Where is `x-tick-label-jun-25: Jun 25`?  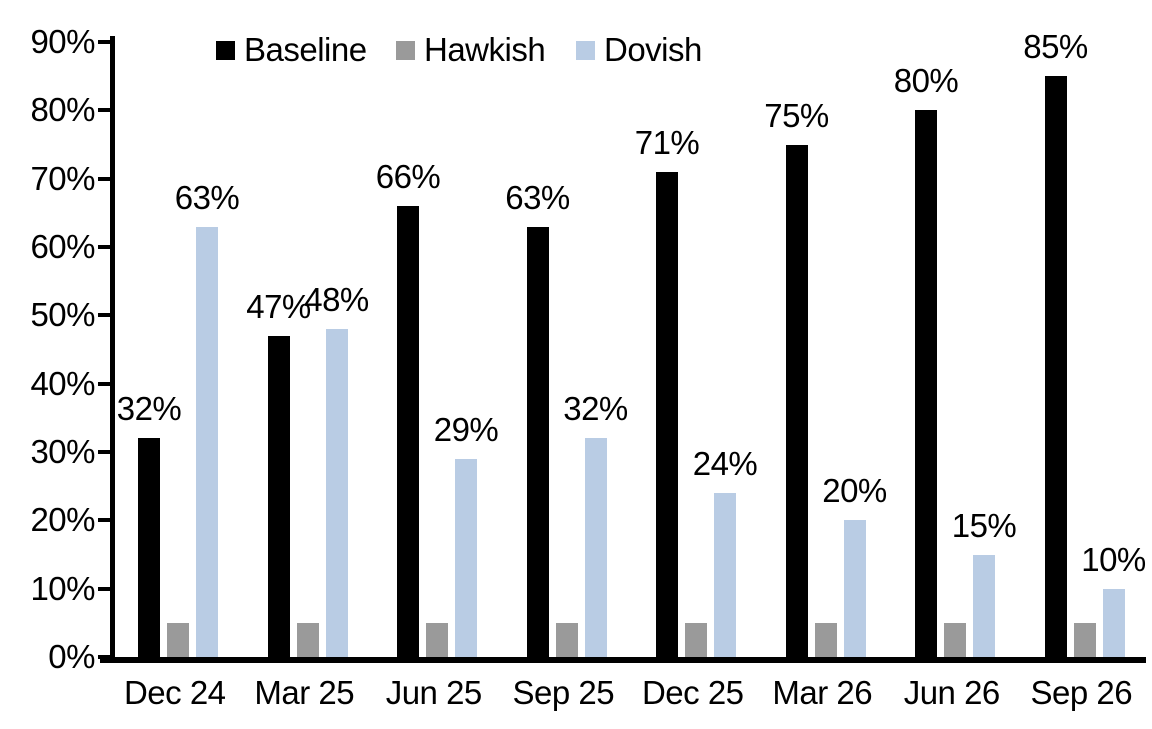 x-tick-label-jun-25: Jun 25 is located at coordinates (434, 692).